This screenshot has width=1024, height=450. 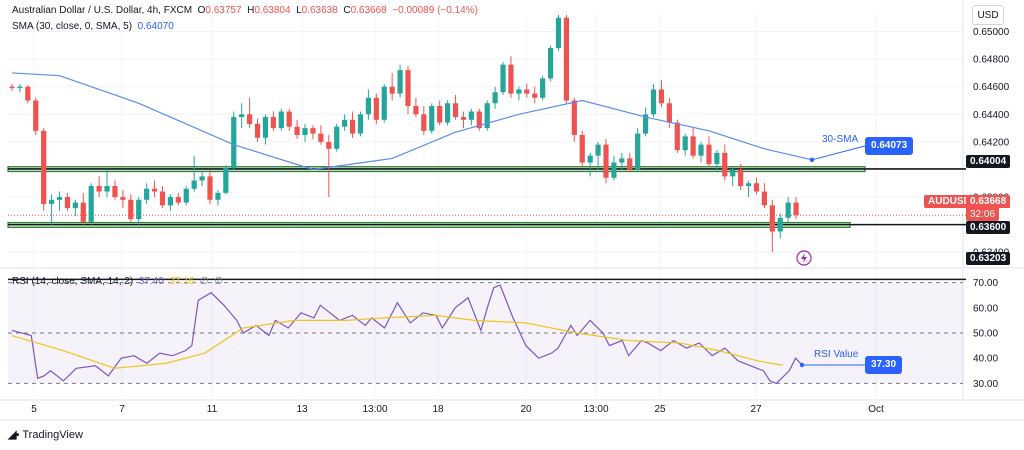 I want to click on time-axis-label: Oct, so click(x=876, y=409).